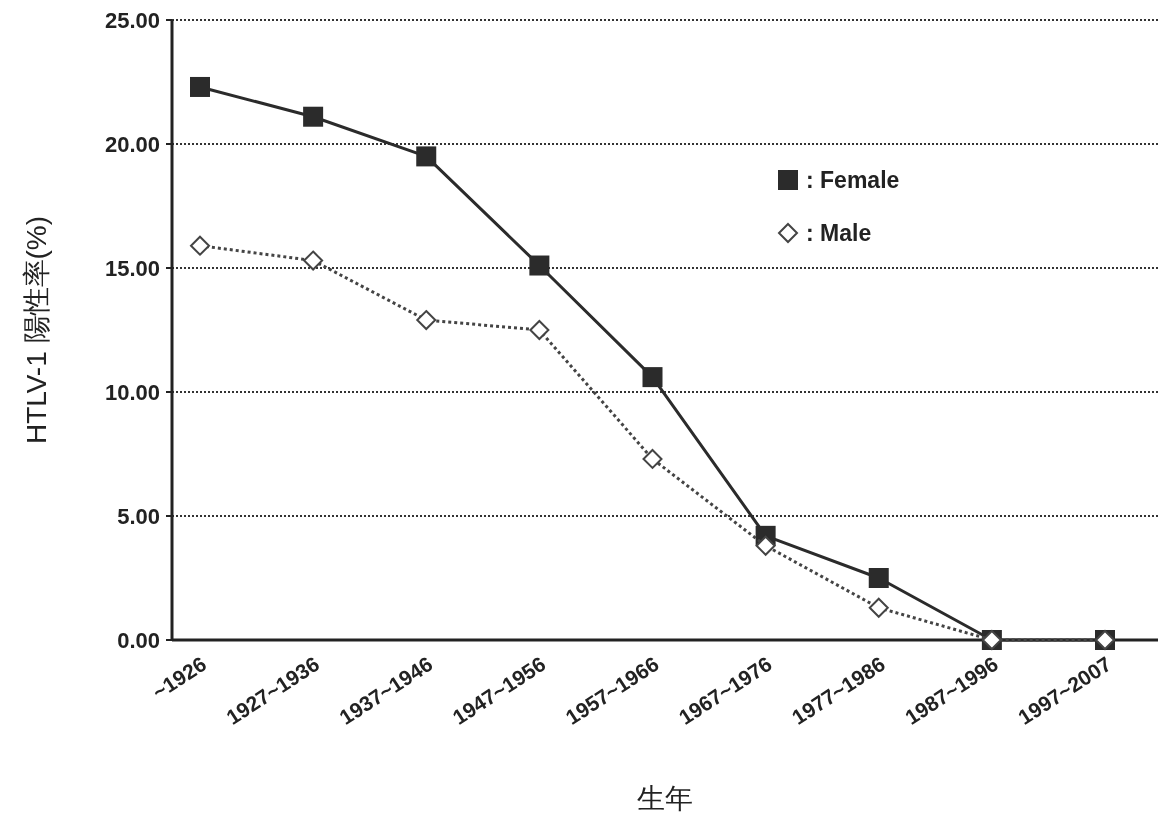  Describe the element at coordinates (132, 392) in the screenshot. I see `y-tick-label: 10.00` at that location.